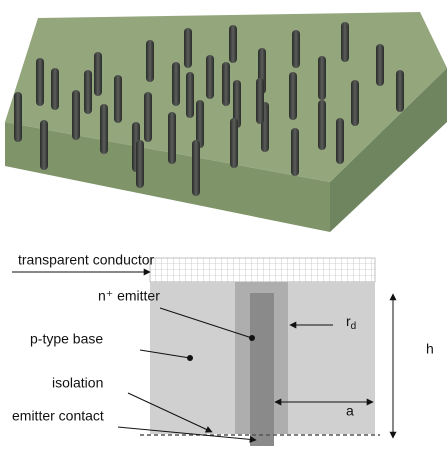 This screenshot has height=451, width=447. I want to click on block-side, so click(388, 150).